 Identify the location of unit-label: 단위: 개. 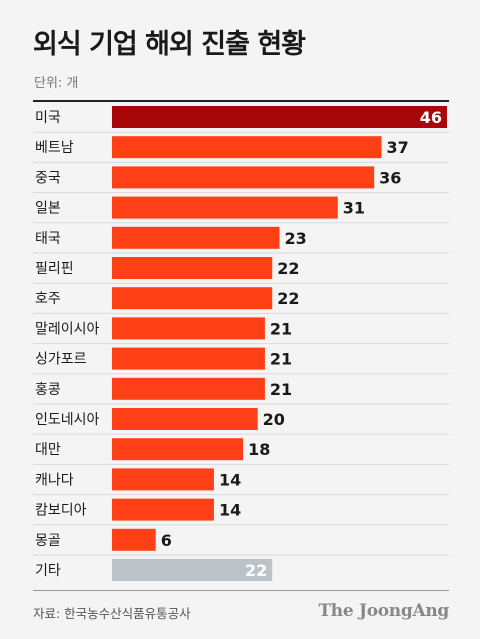
(56, 83).